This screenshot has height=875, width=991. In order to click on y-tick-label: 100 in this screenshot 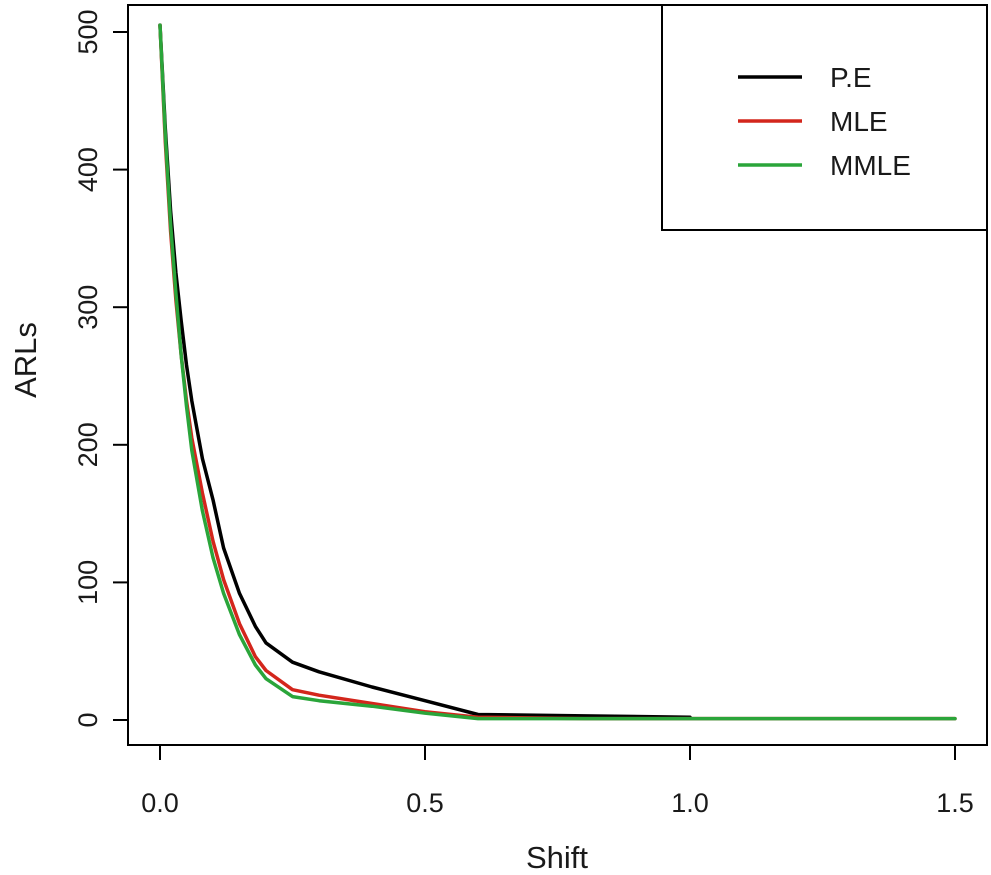, I will do `click(88, 582)`.